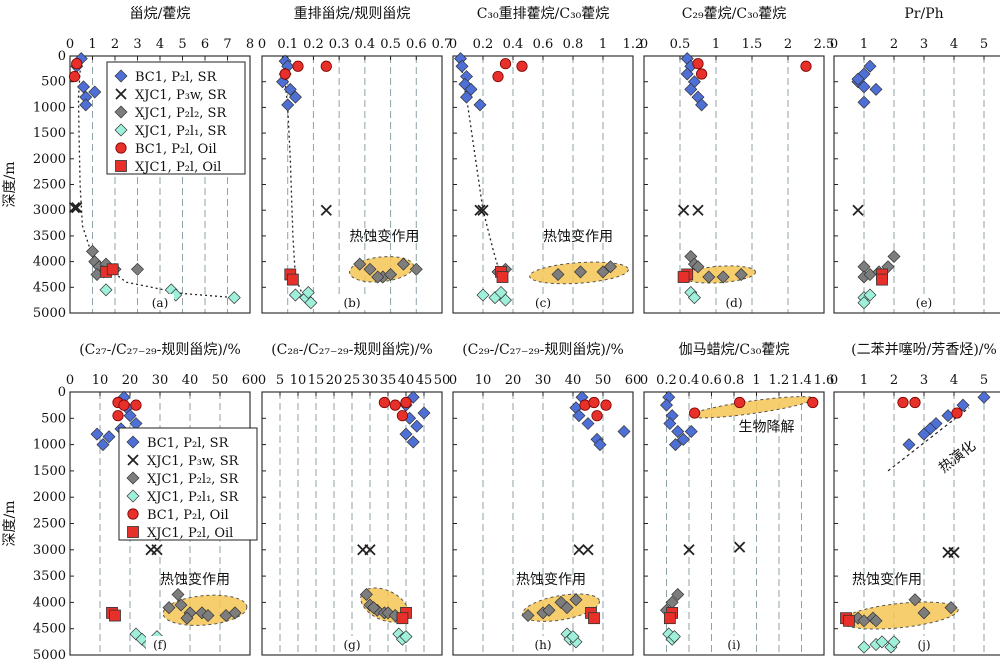  I want to click on legend-item: XJC1, P₂l₁, SR, so click(182, 497).